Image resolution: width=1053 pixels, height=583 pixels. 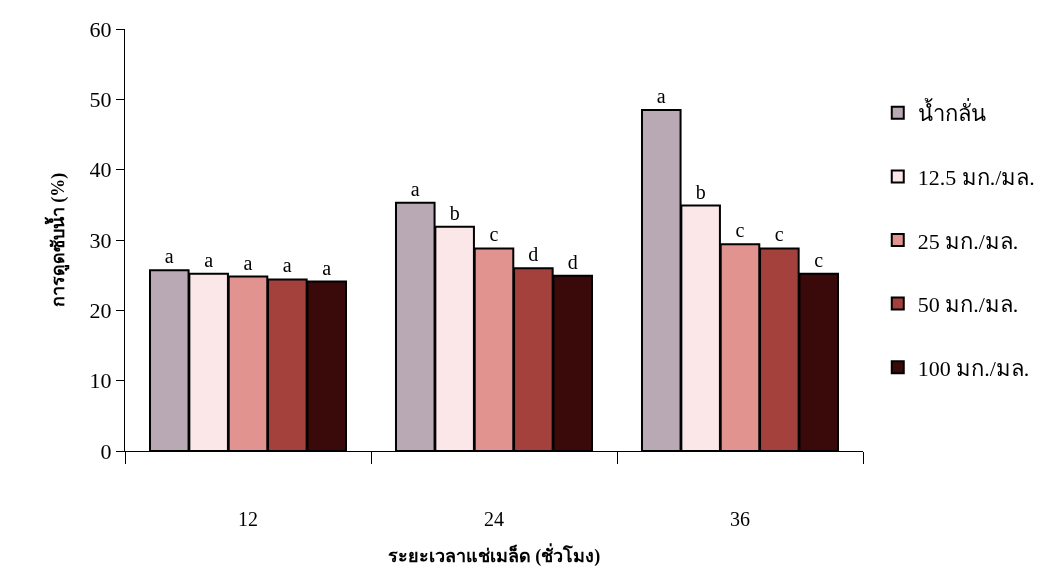 I want to click on legend-label: น้ำกลั่น, so click(x=951, y=112).